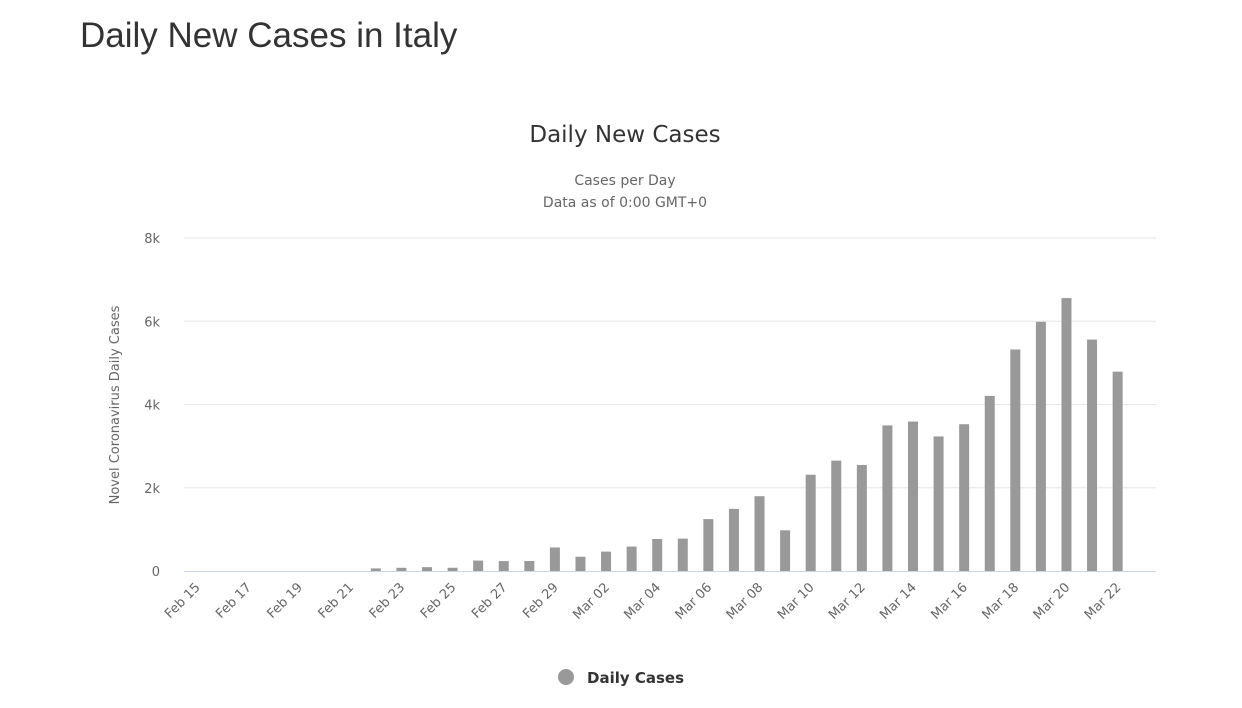 This screenshot has width=1242, height=708. Describe the element at coordinates (625, 203) in the screenshot. I see `chart-subtitle-line-2: Data as of 0:00 GMT+0` at that location.